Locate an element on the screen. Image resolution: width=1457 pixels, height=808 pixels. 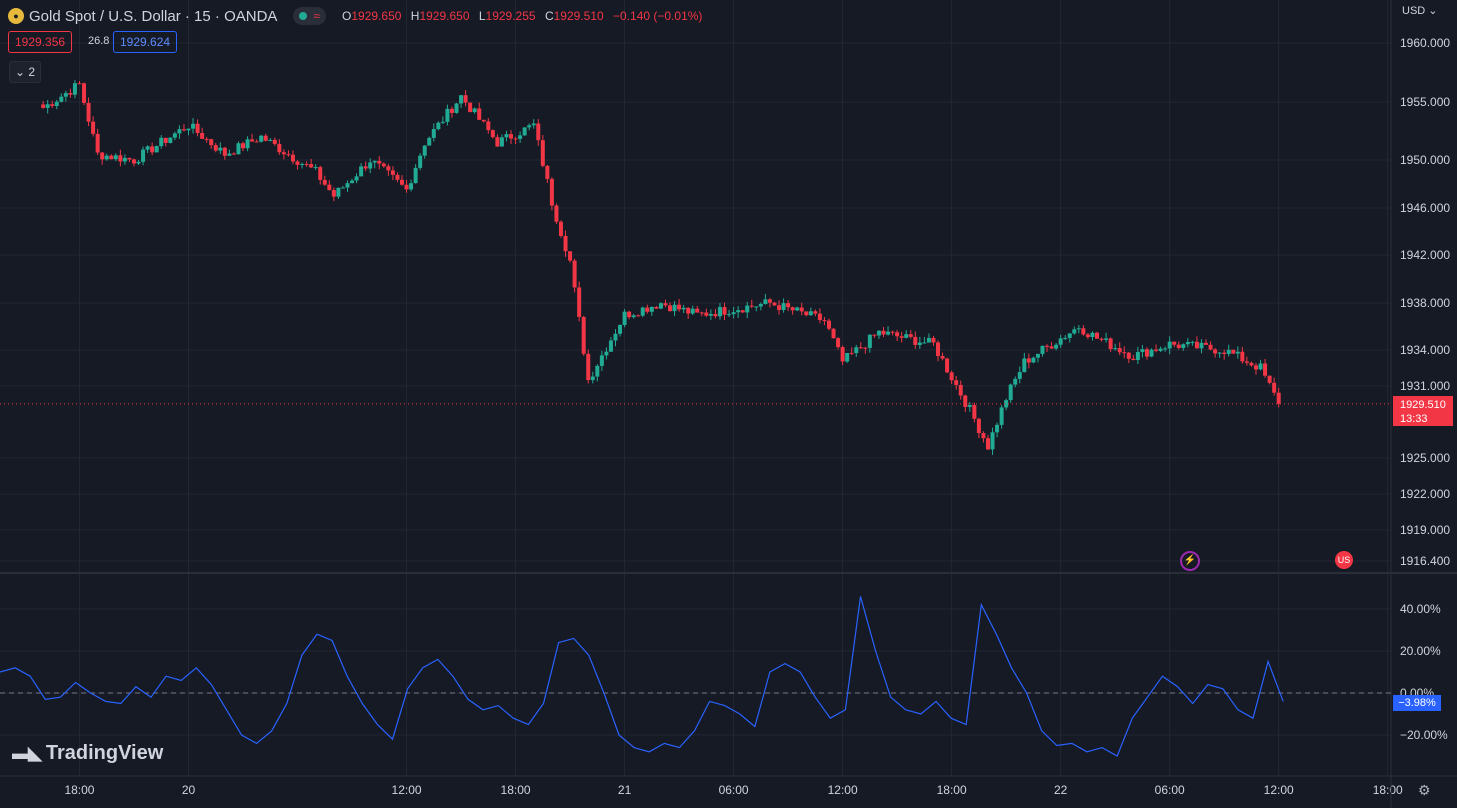
status-pill: ≈ is located at coordinates (310, 16).